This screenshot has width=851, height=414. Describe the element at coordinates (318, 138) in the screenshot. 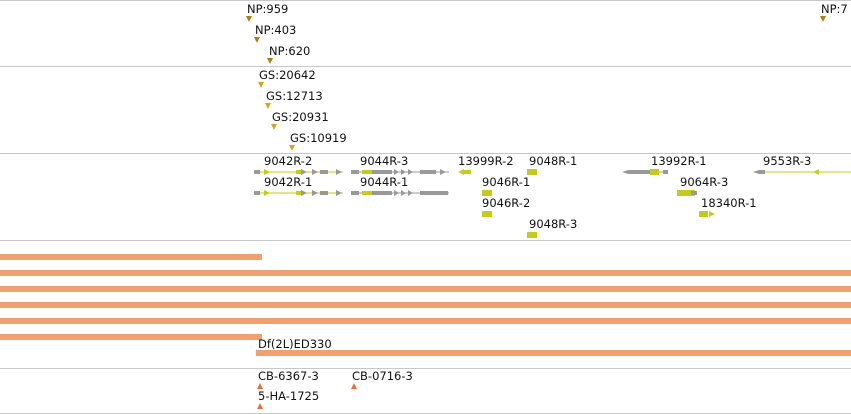

I see `gs-feature-label: GS:10919` at that location.